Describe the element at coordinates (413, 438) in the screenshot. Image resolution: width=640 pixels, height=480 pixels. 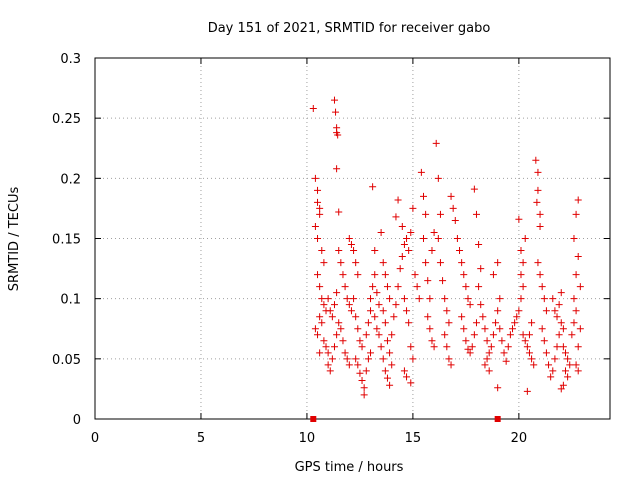
I see `x-tick-label: 15` at that location.